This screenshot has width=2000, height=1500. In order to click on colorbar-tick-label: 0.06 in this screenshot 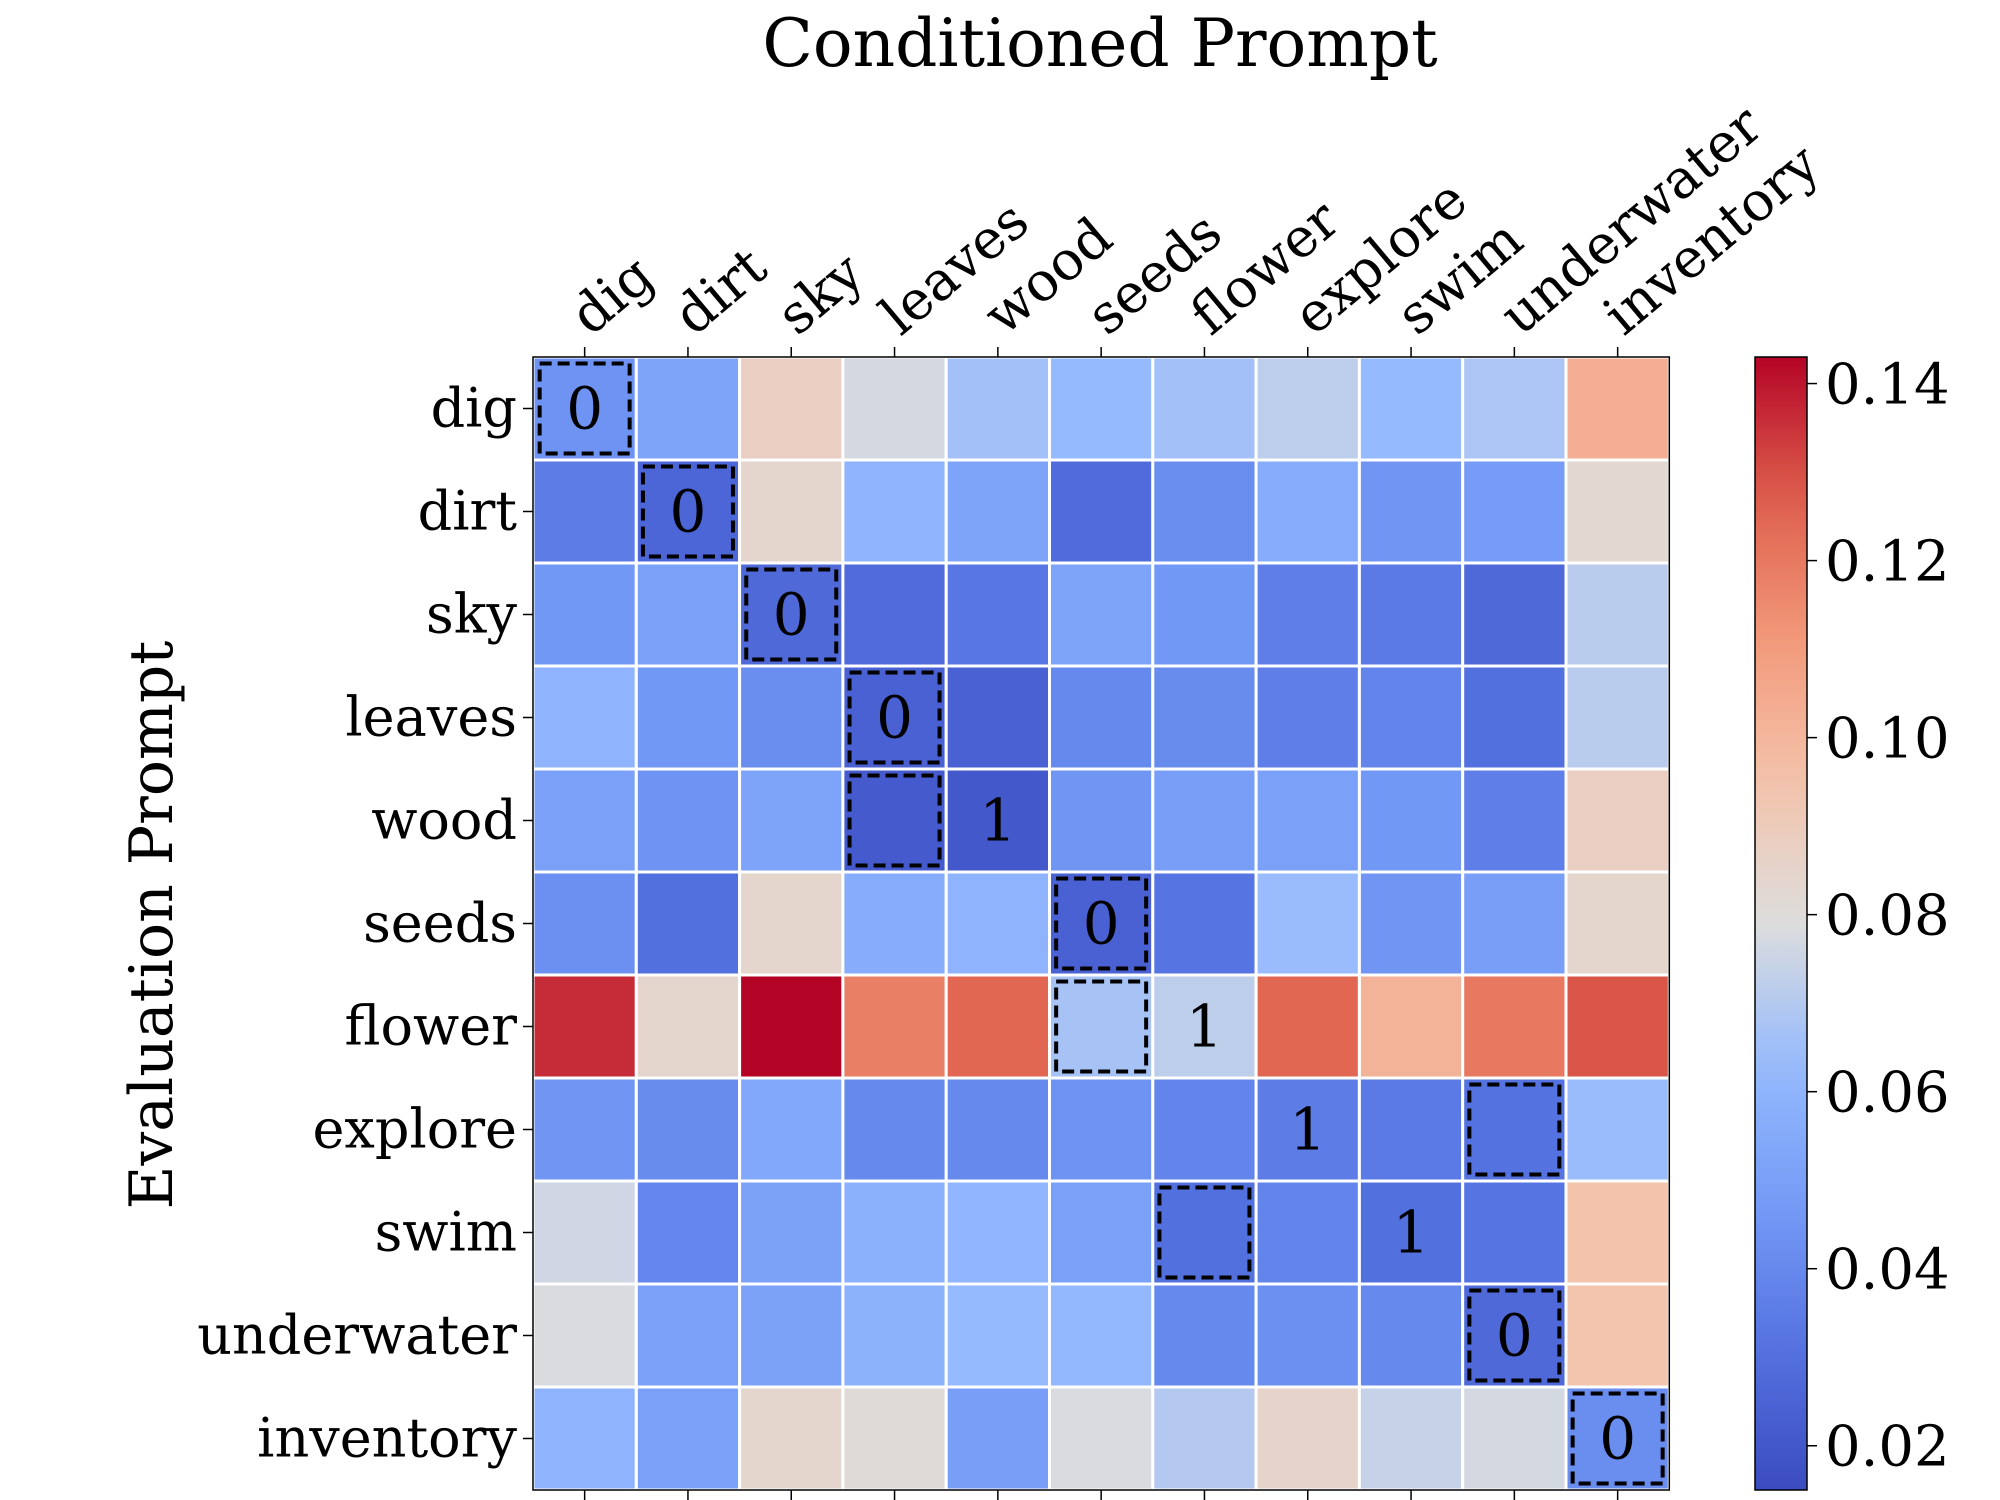, I will do `click(1887, 1093)`.